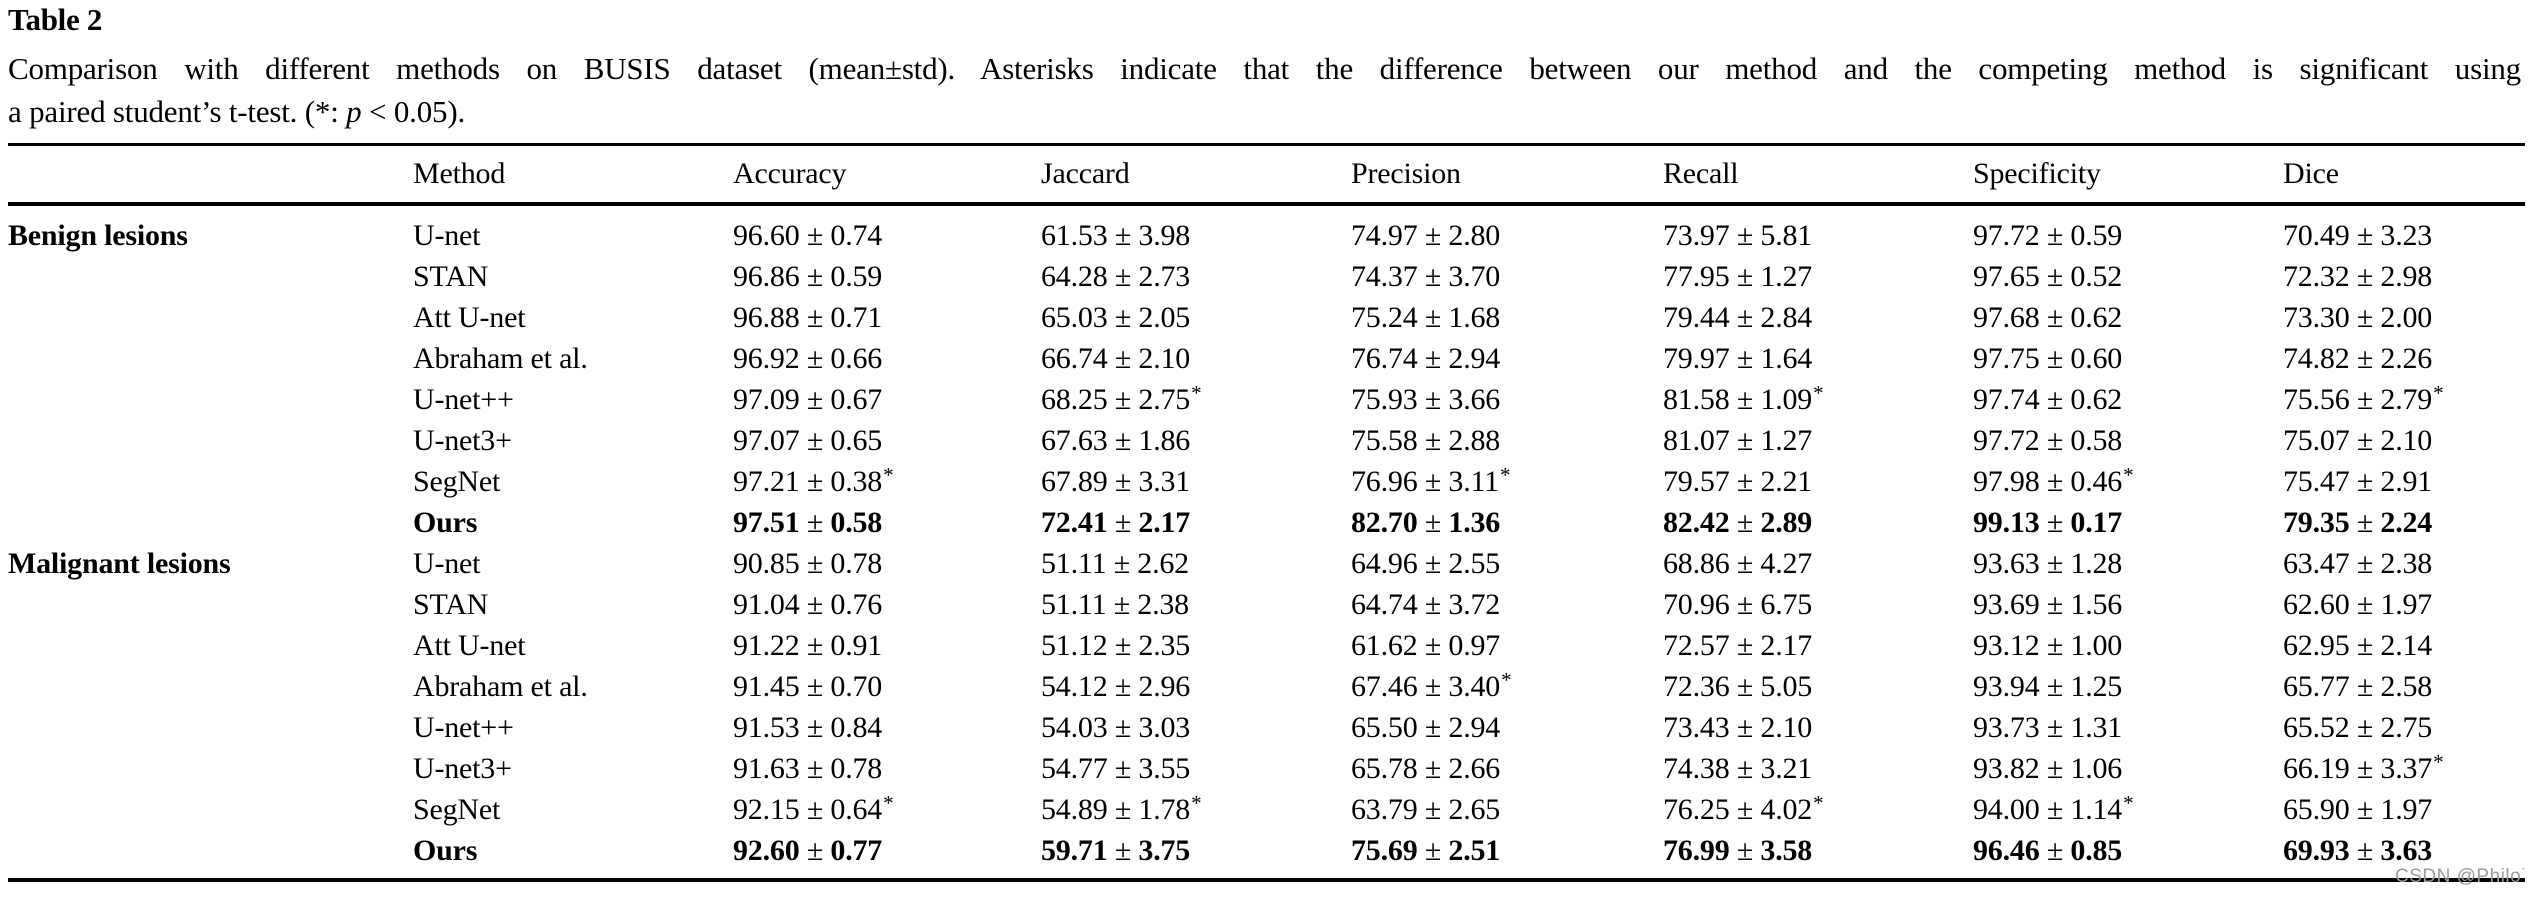 This screenshot has width=2533, height=902. Describe the element at coordinates (1738, 440) in the screenshot. I see `metric-cell: 81.07 ± 1.27` at that location.